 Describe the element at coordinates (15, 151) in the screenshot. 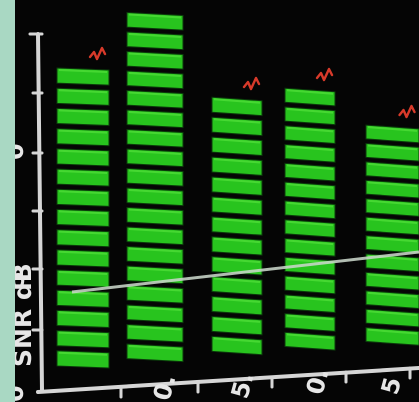

I see `y-tick-label-upper: 0` at that location.